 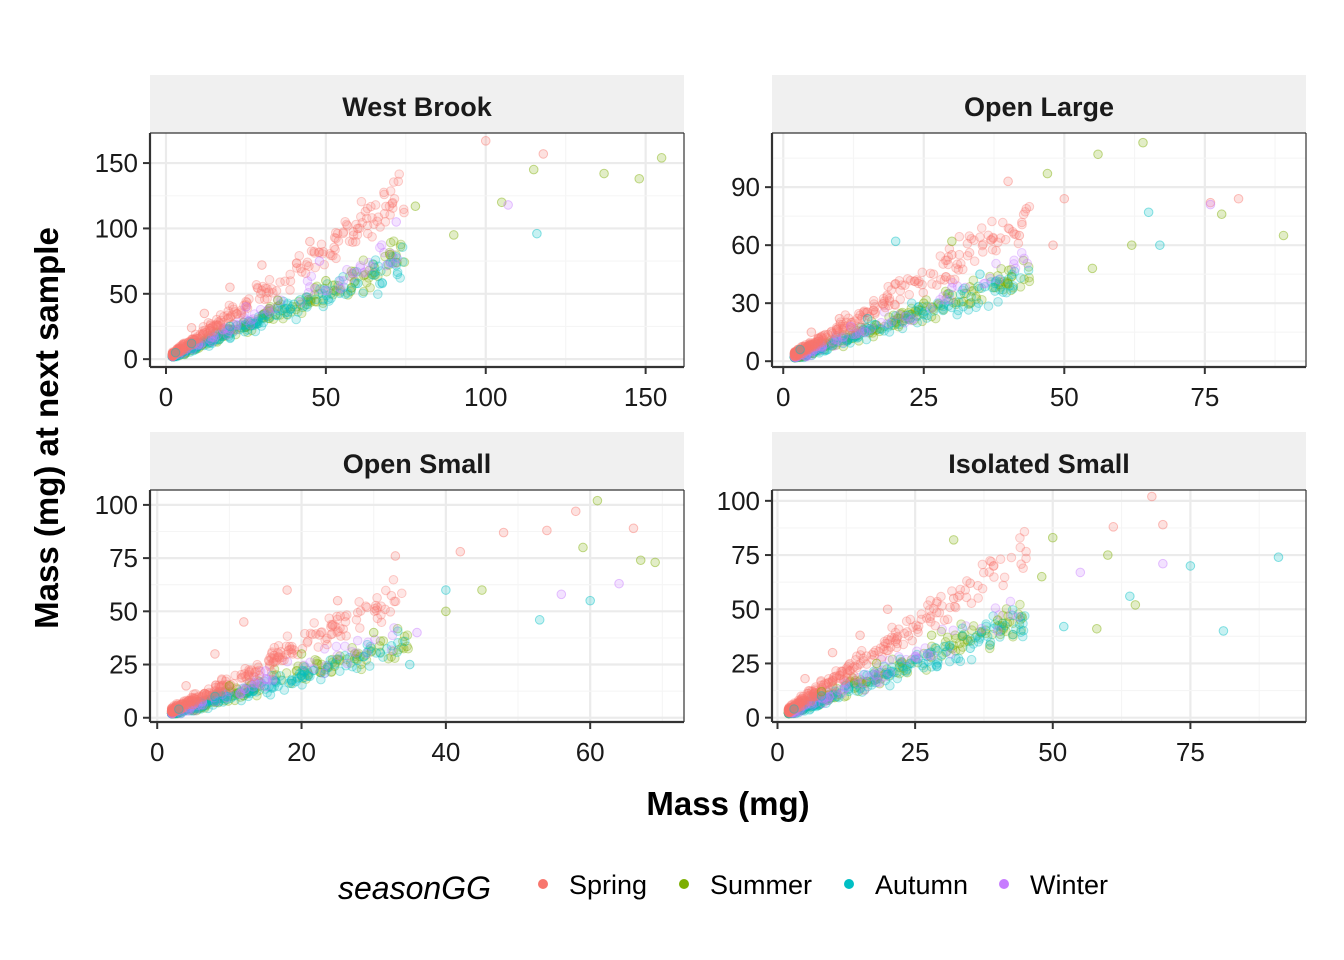 What do you see at coordinates (645, 397) in the screenshot?
I see `x-tick-label: 150` at bounding box center [645, 397].